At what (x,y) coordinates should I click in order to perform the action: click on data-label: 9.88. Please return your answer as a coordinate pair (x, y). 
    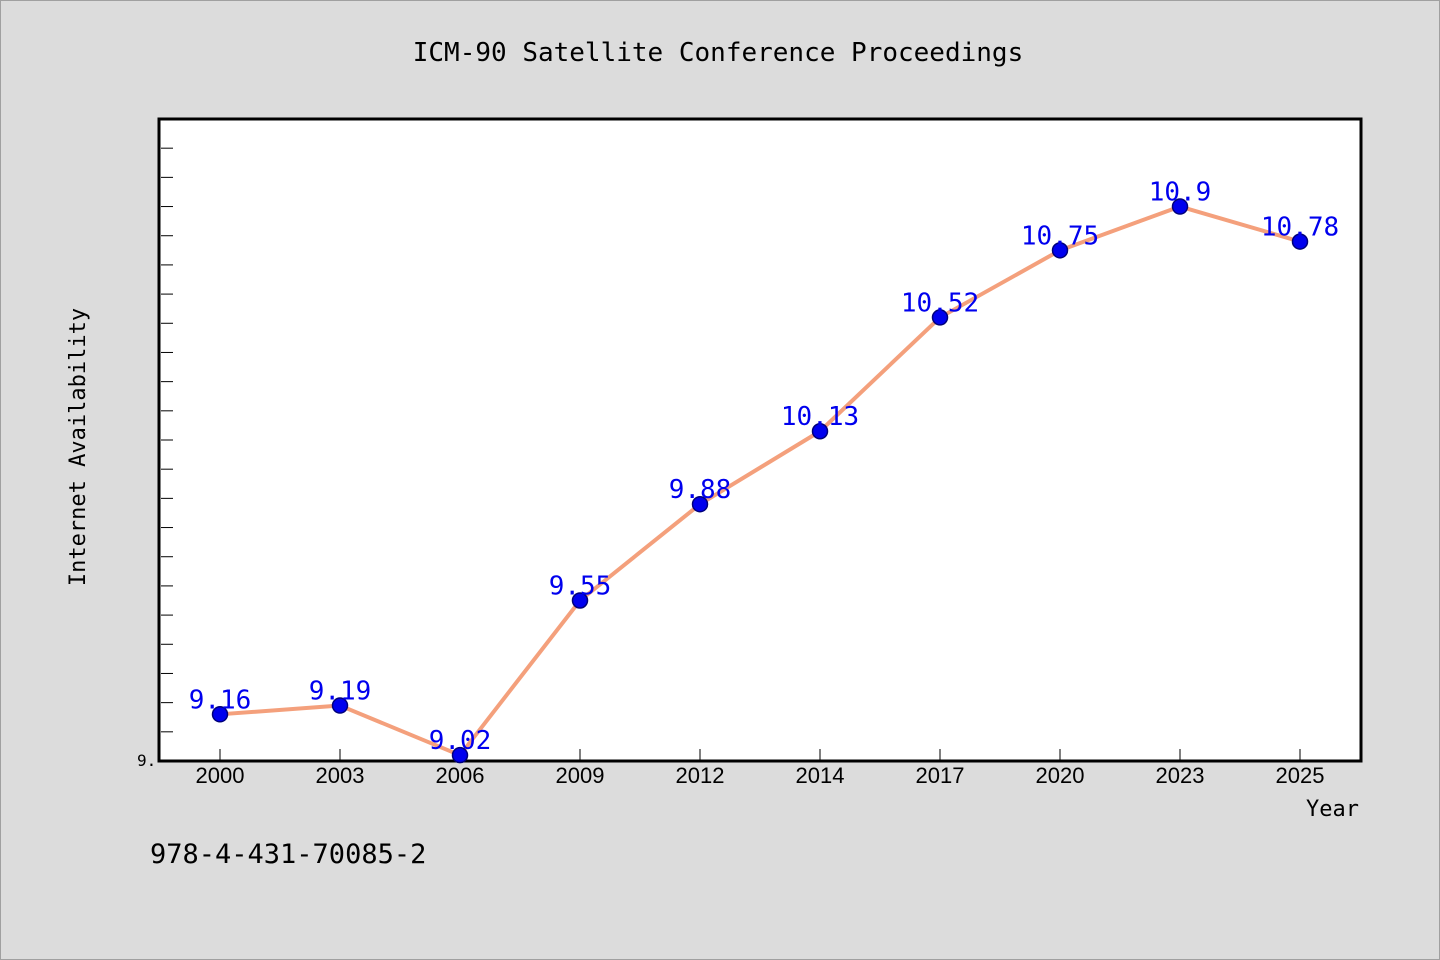
    Looking at the image, I should click on (700, 490).